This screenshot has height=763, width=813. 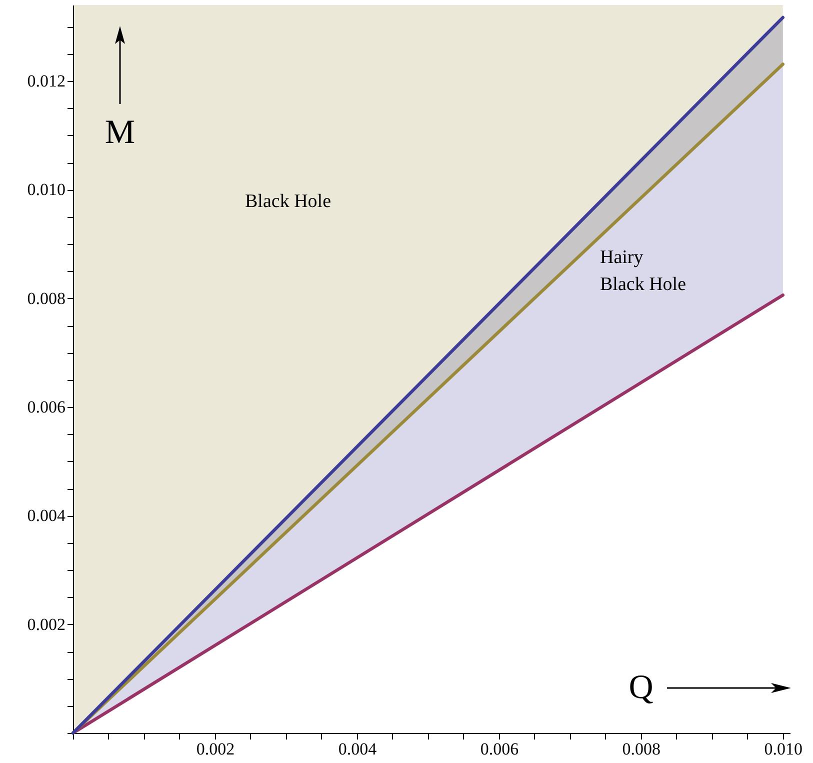 I want to click on y-tick-label: 0.008, so click(x=46, y=298).